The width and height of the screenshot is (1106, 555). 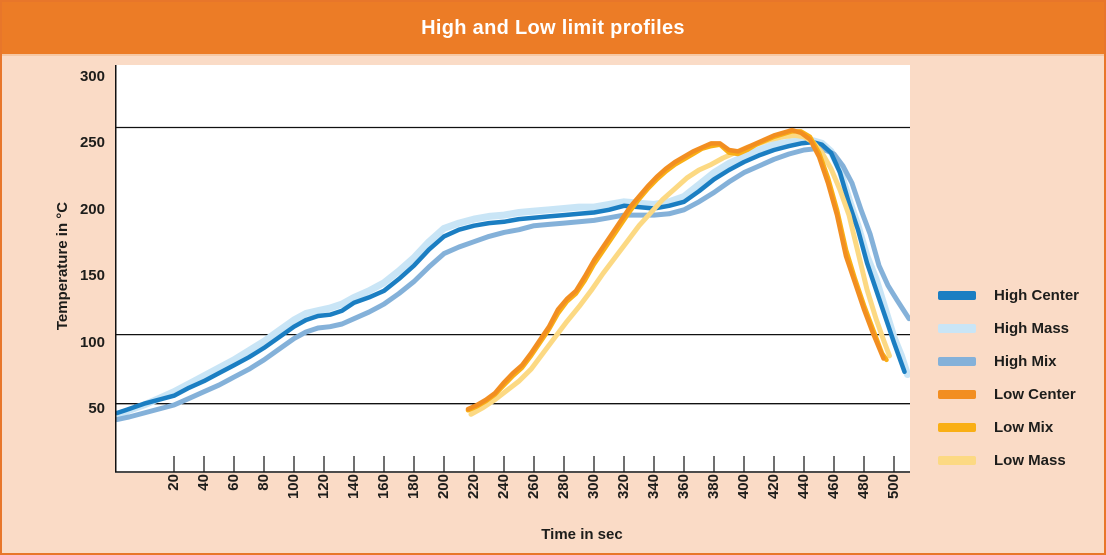 I want to click on legend-item-high-mass: High Mass, so click(x=1018, y=328).